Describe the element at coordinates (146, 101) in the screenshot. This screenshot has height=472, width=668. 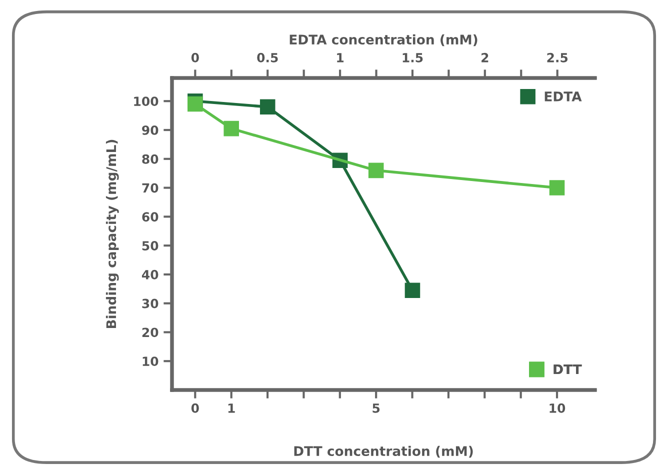
I see `y-tick-label: 100` at that location.